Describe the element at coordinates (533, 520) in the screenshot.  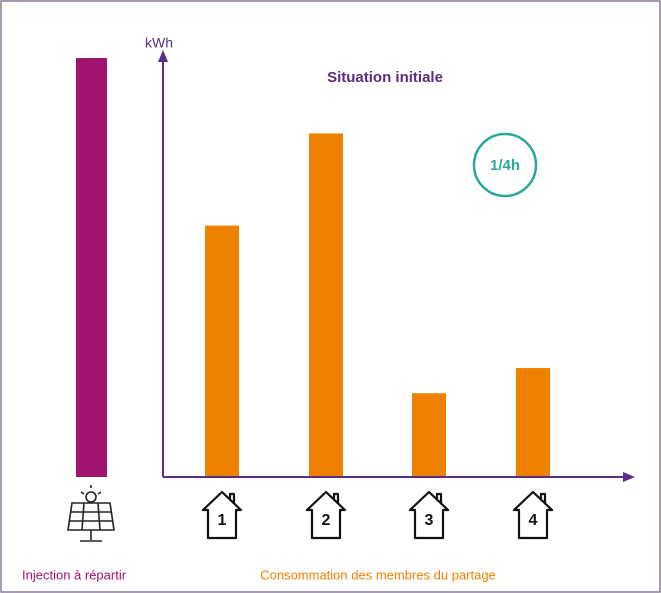
I see `x-tick-label: 4` at that location.